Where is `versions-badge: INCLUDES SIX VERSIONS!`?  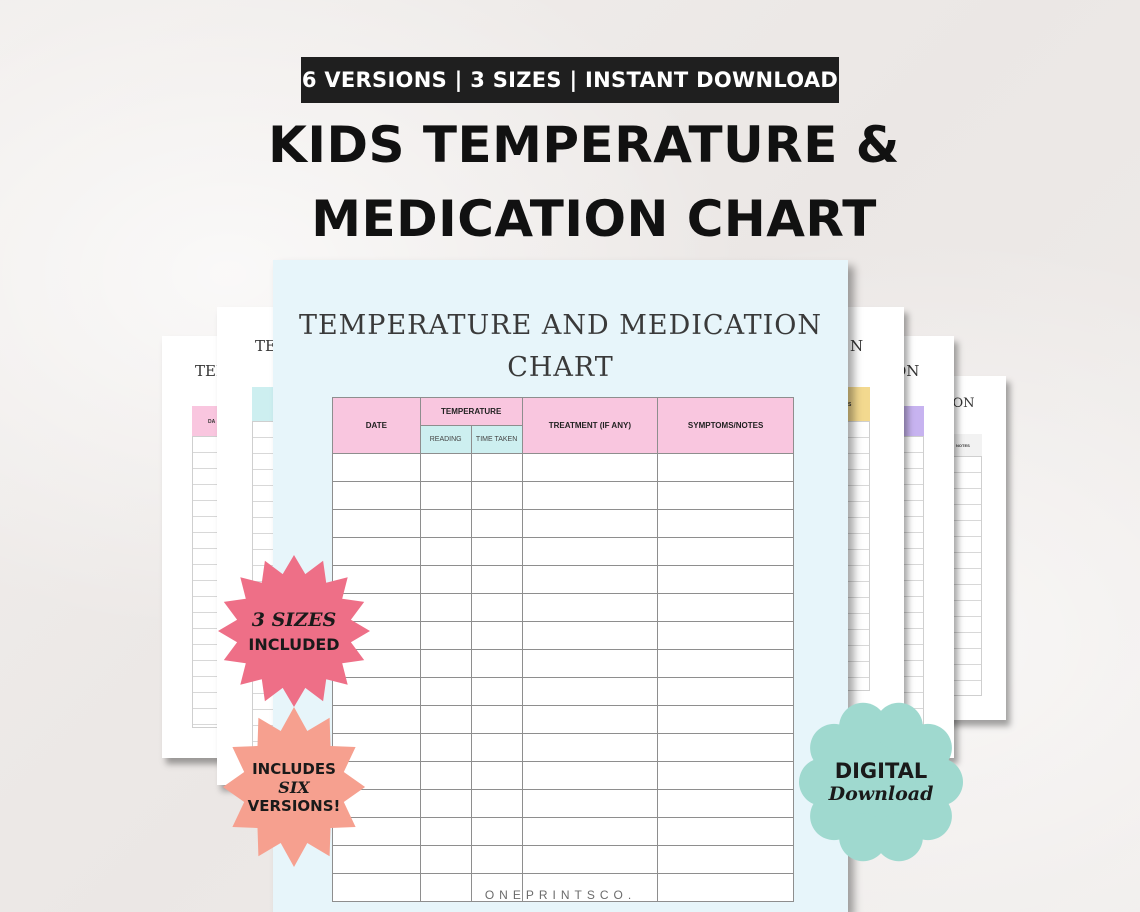 versions-badge: INCLUDES SIX VERSIONS! is located at coordinates (294, 787).